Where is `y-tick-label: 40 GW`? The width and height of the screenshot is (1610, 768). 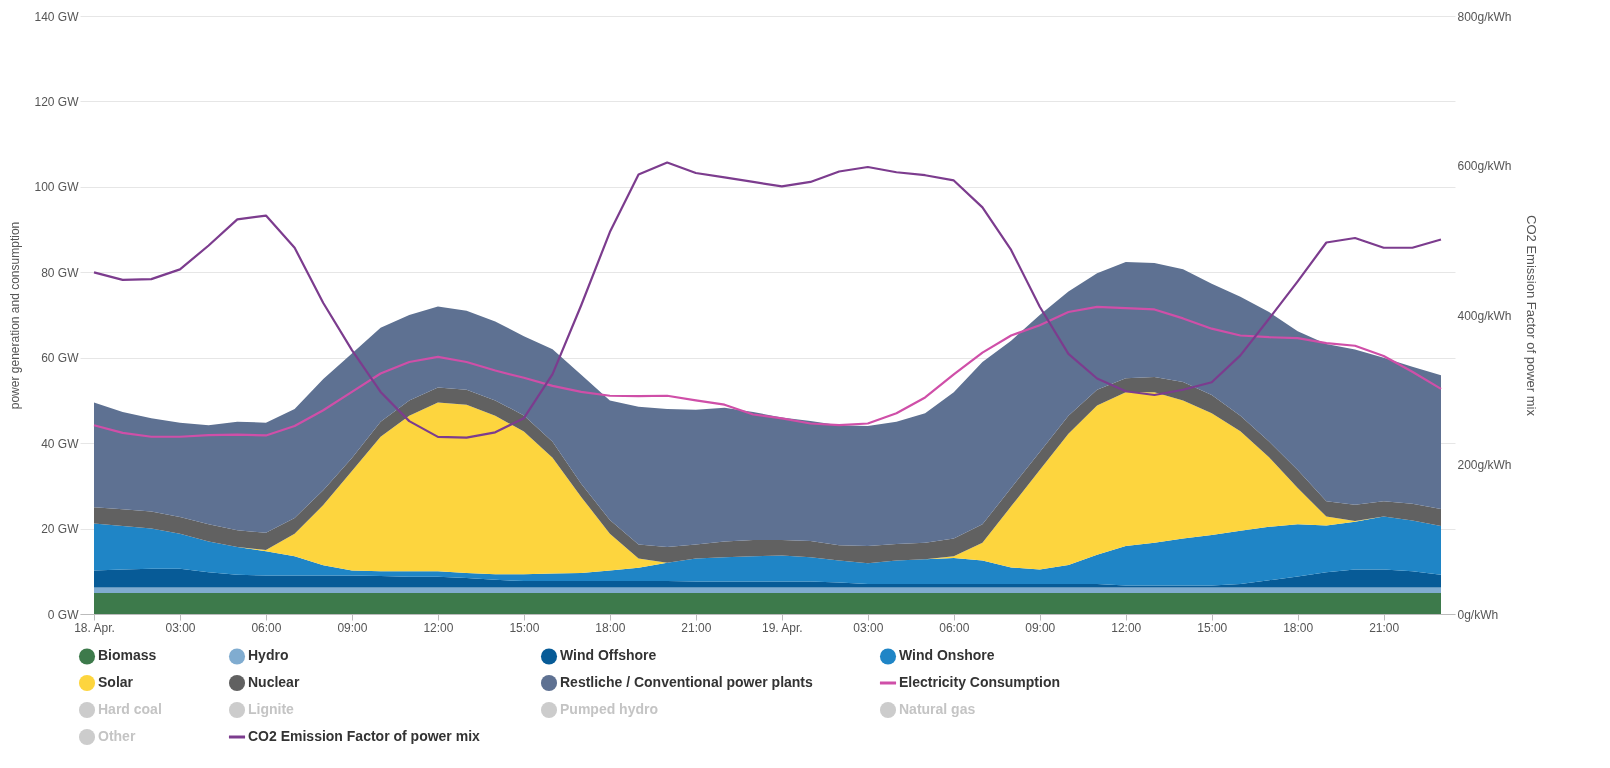 y-tick-label: 40 GW is located at coordinates (60, 443).